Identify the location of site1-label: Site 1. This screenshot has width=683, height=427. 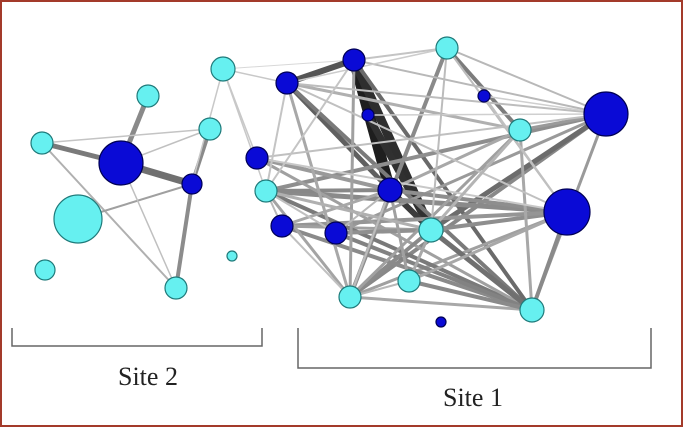
(473, 397).